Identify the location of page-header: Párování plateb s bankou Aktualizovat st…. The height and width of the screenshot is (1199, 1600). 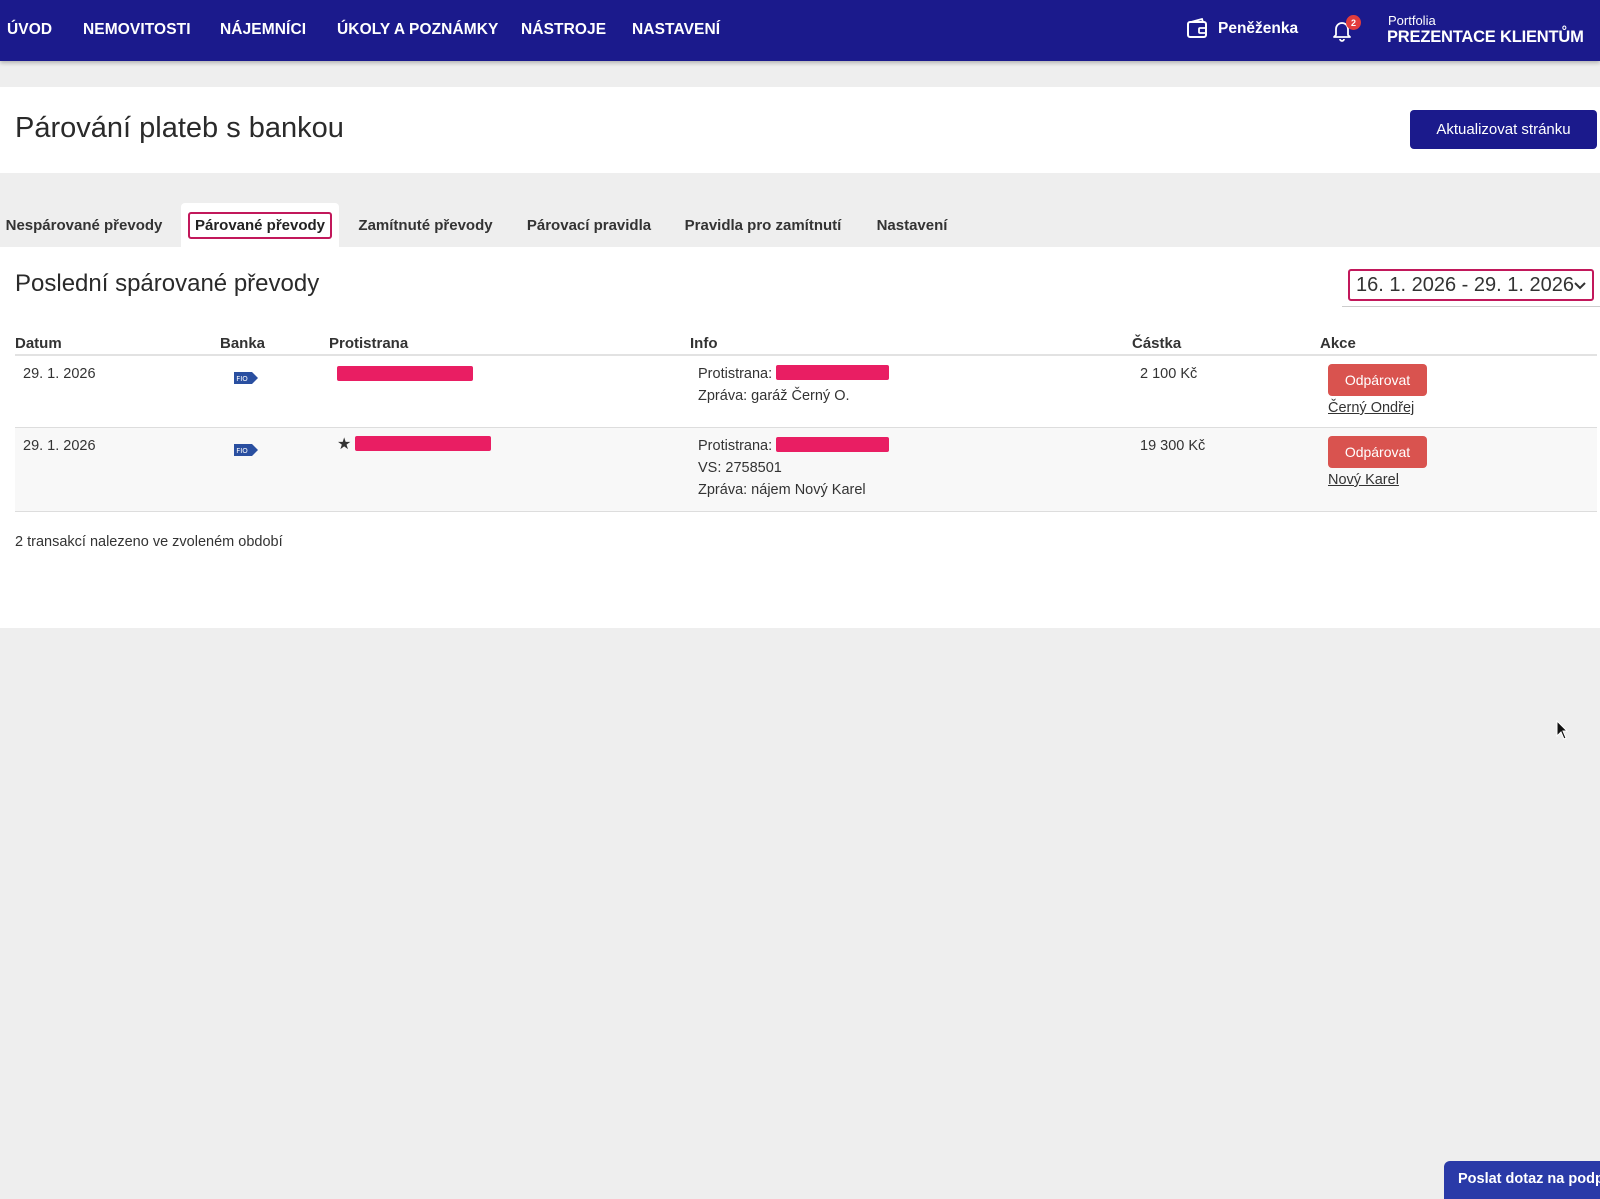
(800, 130).